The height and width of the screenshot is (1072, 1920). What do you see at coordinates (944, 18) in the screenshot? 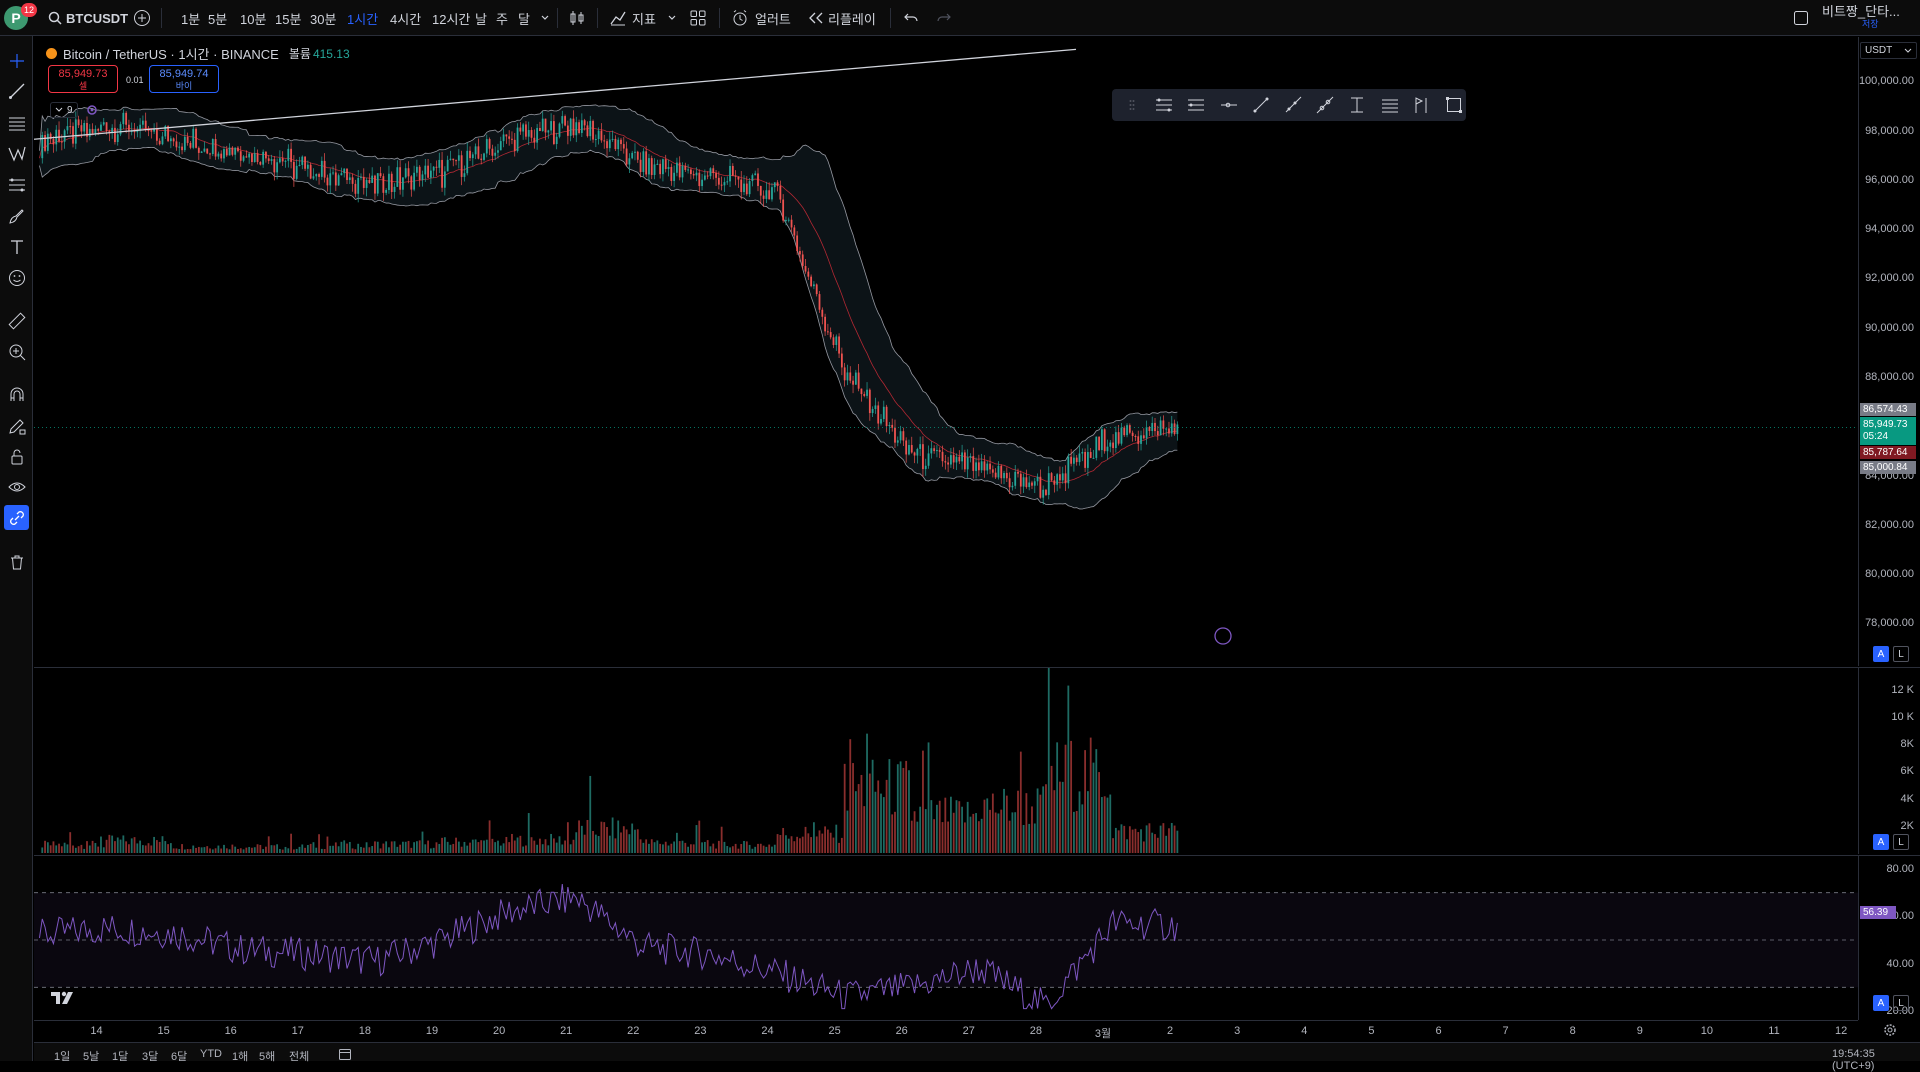
I see `redo-button` at bounding box center [944, 18].